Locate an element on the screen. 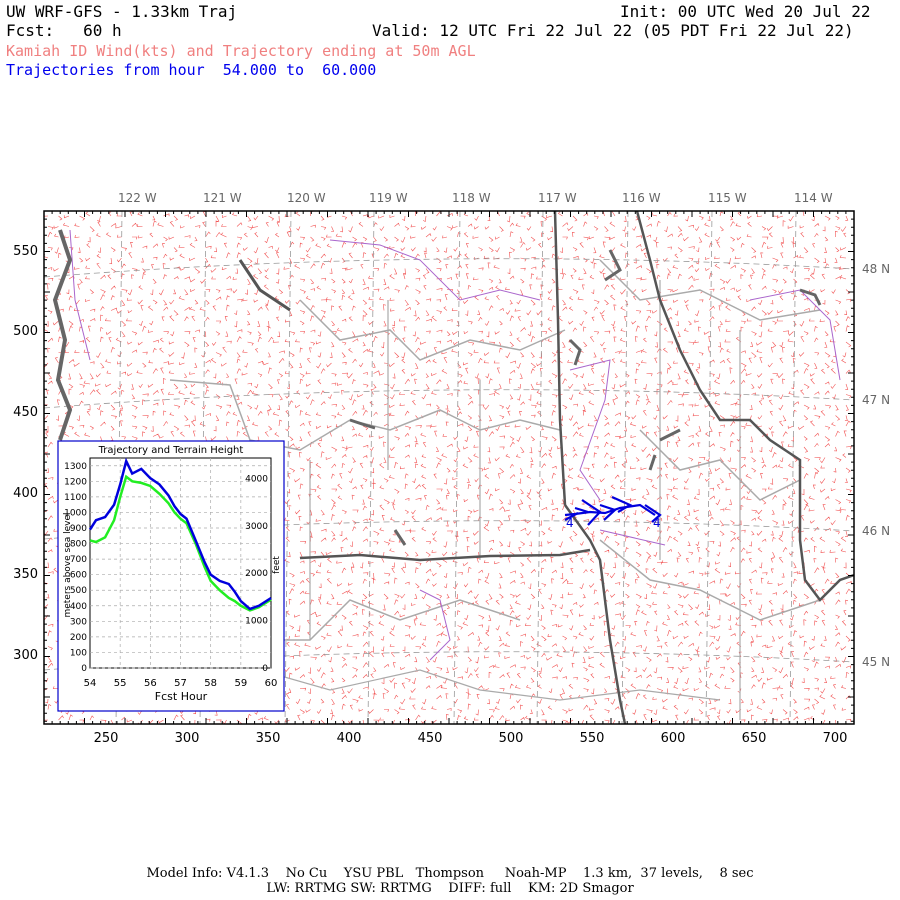 This screenshot has height=900, width=900. lon-label: 115 W is located at coordinates (727, 198).